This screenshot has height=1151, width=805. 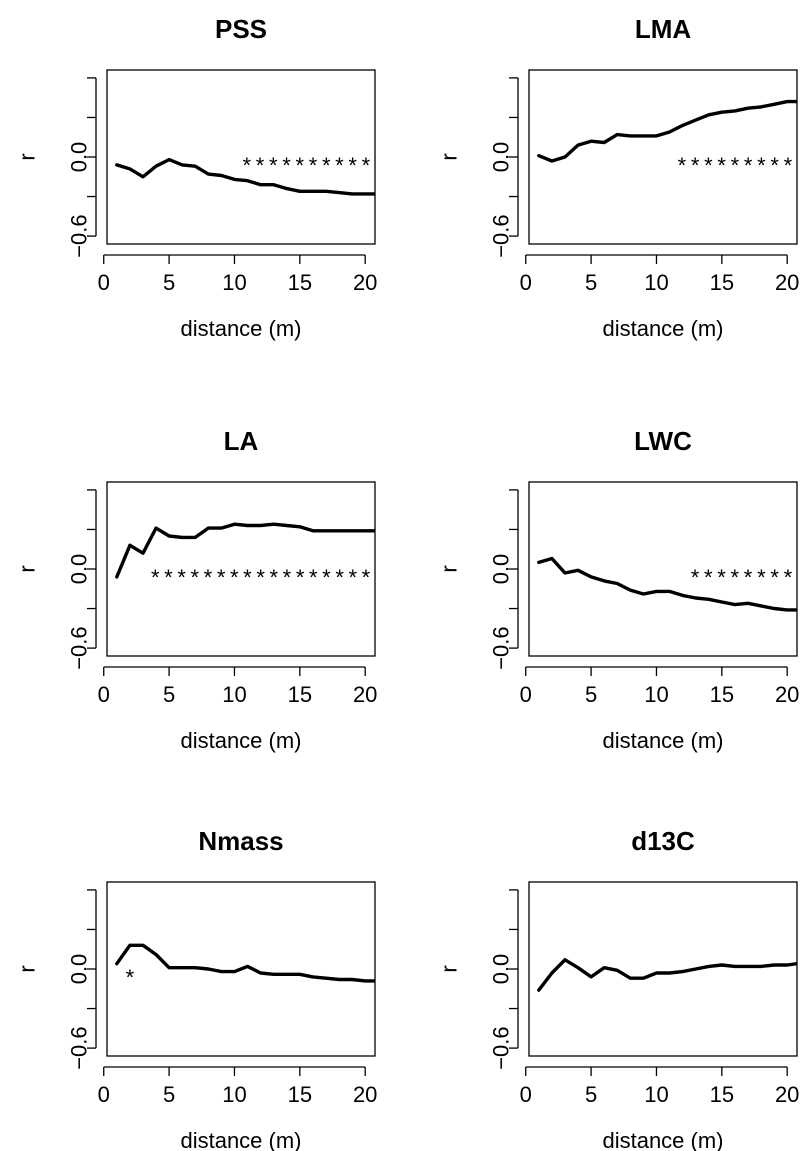 I want to click on panel-title: LA, so click(x=241, y=441).